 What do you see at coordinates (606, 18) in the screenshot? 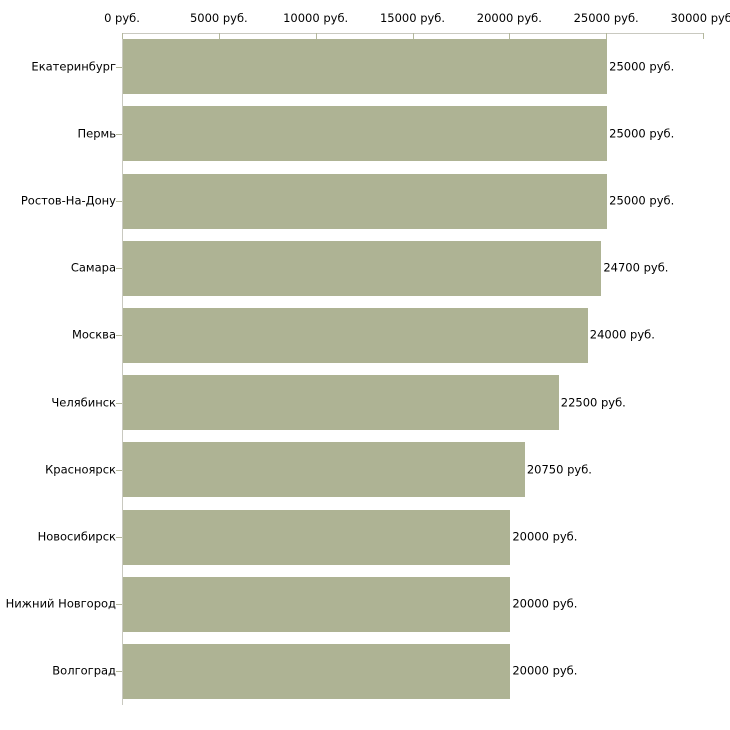
I see `x-axis-tick-label: 25000 руб.` at bounding box center [606, 18].